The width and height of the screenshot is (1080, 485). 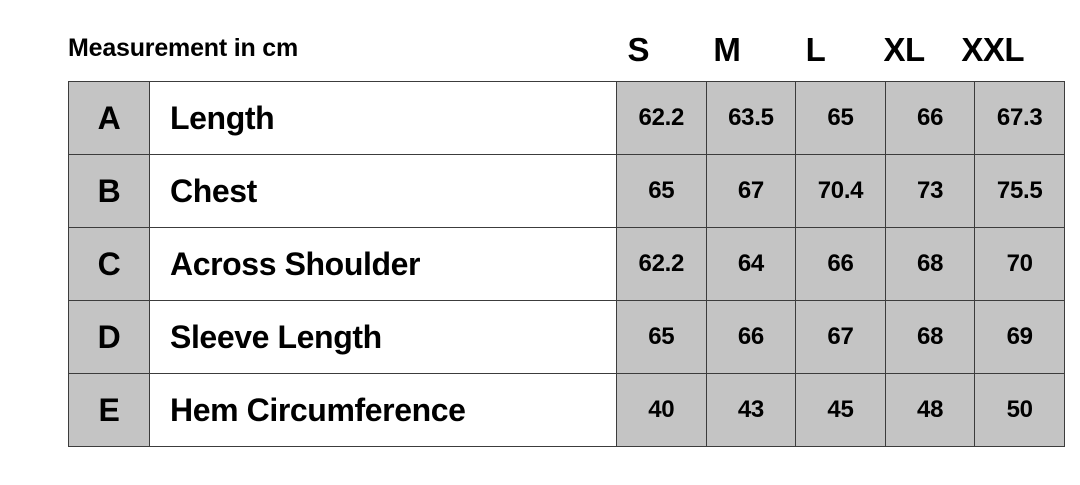 What do you see at coordinates (183, 48) in the screenshot?
I see `measurement-unit-caption: Measurement in cm` at bounding box center [183, 48].